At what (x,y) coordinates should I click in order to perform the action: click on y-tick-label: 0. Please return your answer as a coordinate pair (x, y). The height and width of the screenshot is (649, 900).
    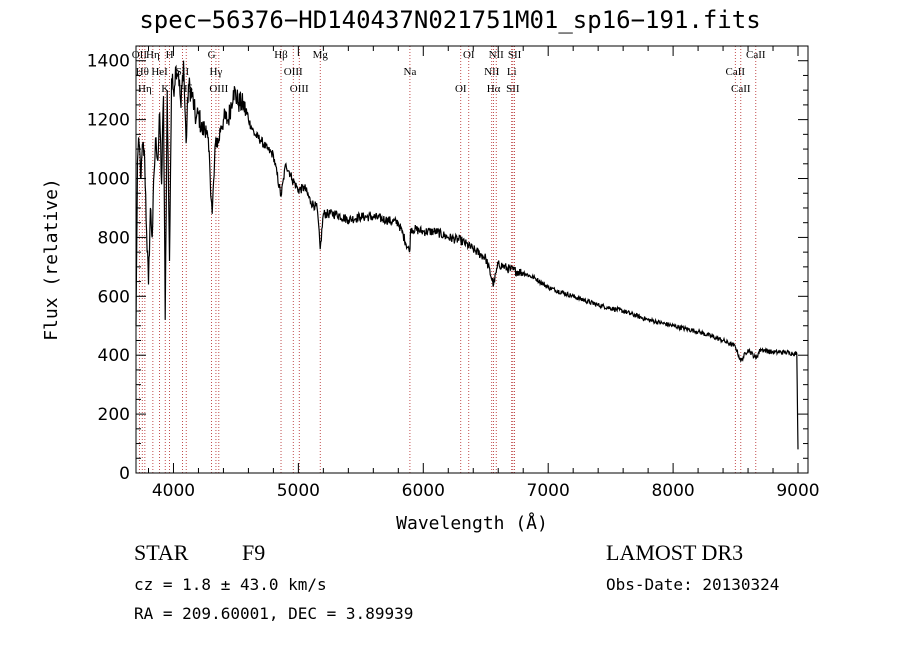
    Looking at the image, I should click on (124, 474).